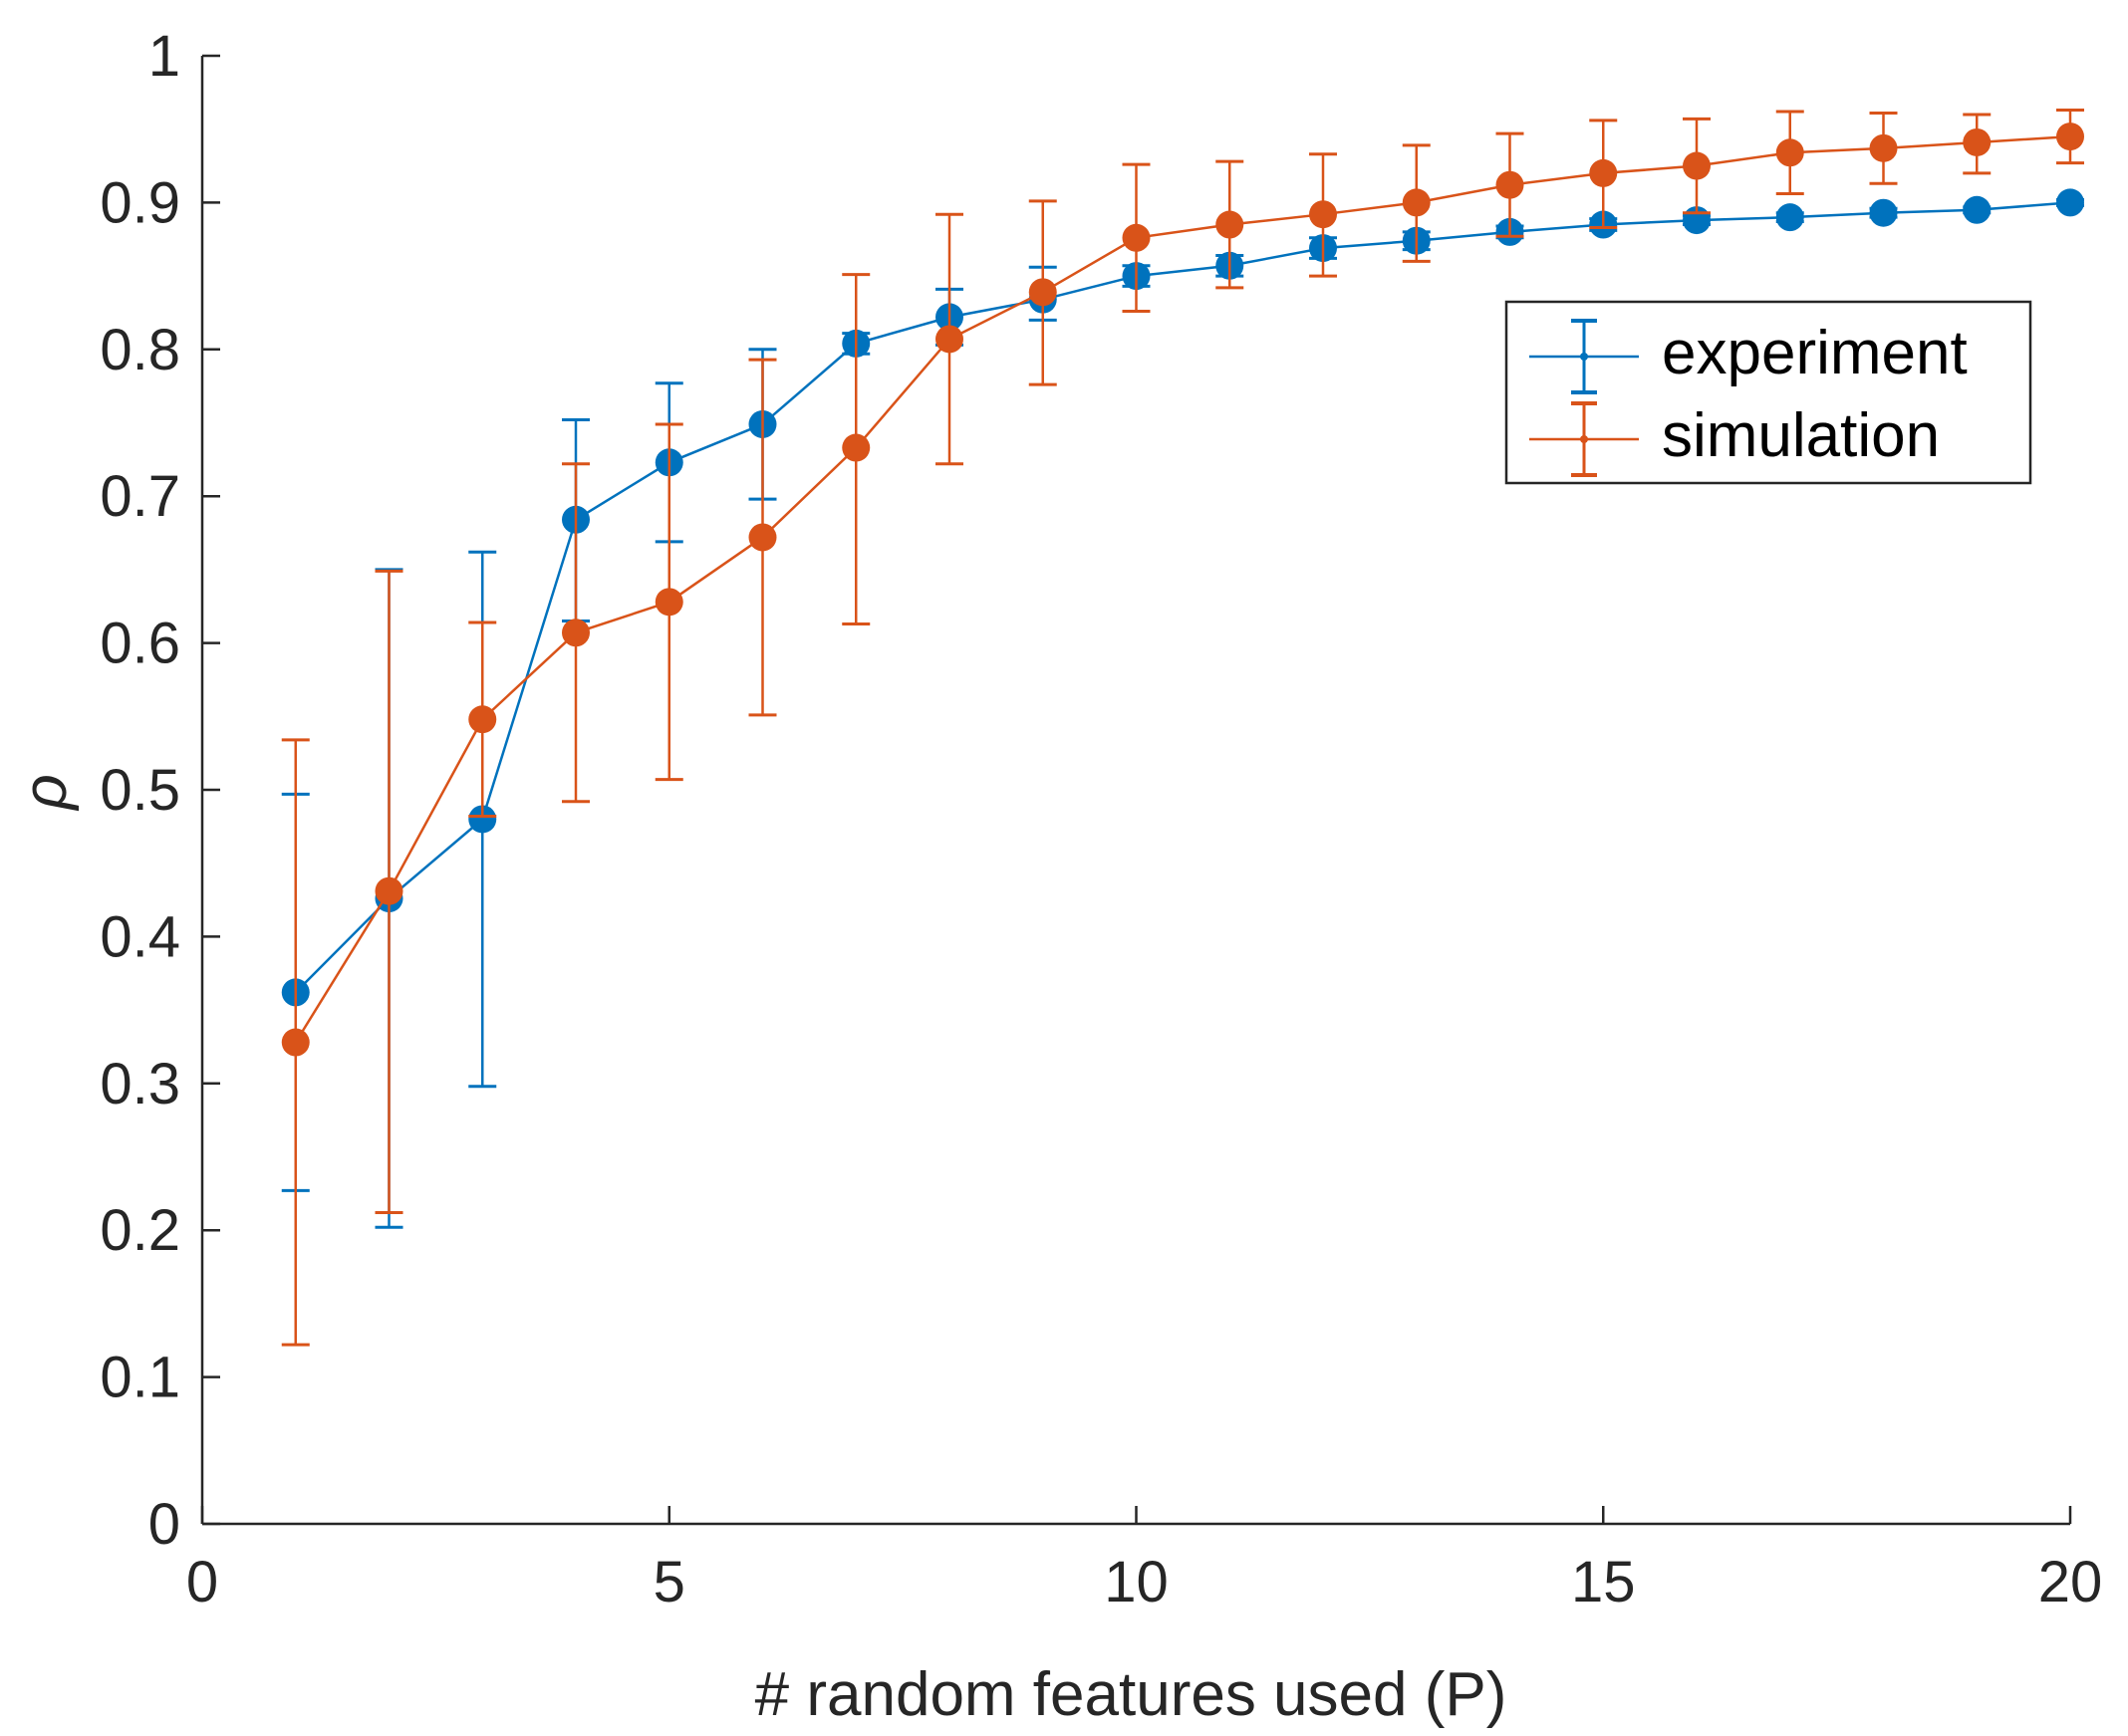 This screenshot has width=2128, height=1736. Describe the element at coordinates (140, 350) in the screenshot. I see `y-tick-label: 0.8` at that location.